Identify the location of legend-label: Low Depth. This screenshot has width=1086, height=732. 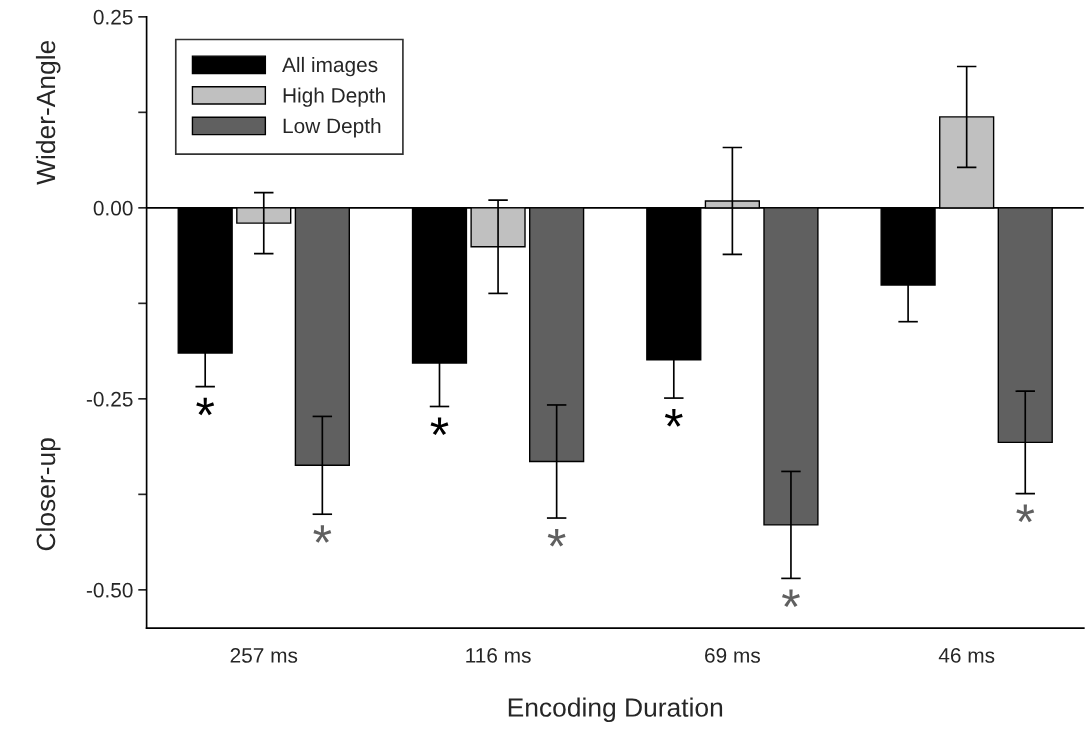
(332, 128).